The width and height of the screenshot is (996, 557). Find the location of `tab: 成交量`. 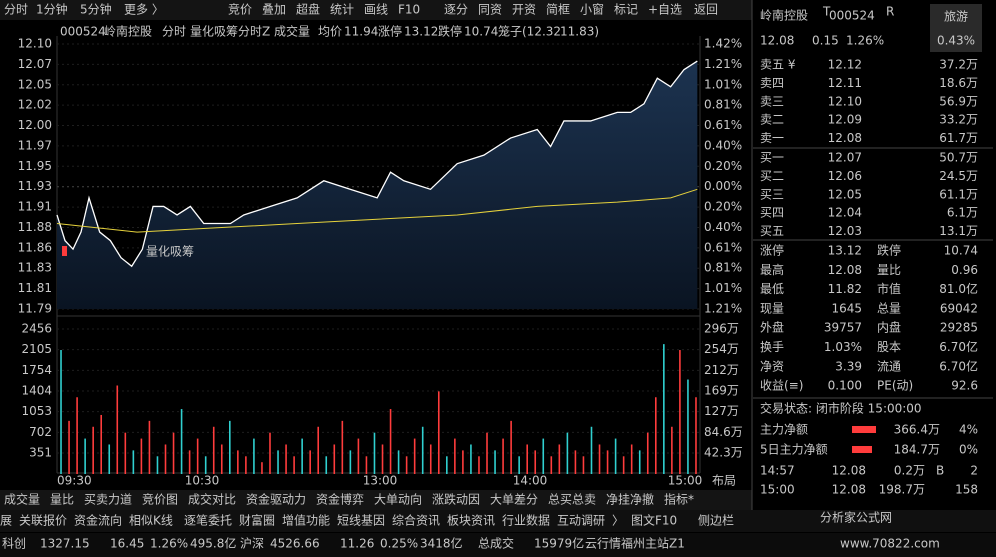

tab: 成交量 is located at coordinates (22, 499).